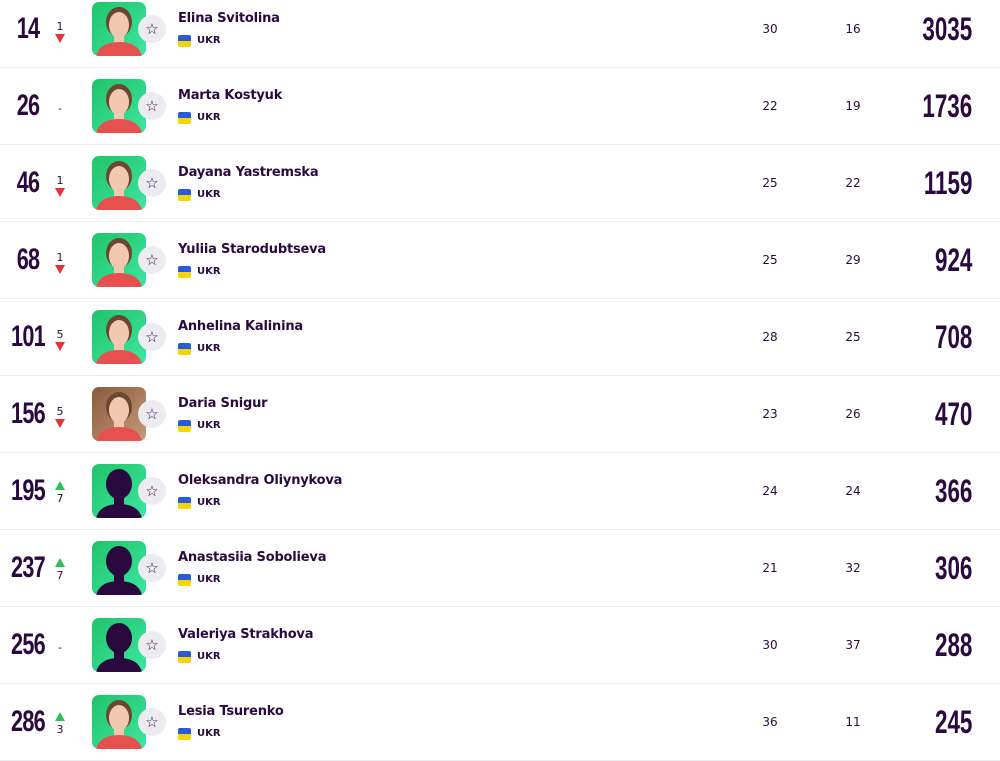 The width and height of the screenshot is (1000, 761). Describe the element at coordinates (500, 106) in the screenshot. I see `player-row: 26 - ☆ Marta Kostyuk UKR 22 19 1736` at that location.